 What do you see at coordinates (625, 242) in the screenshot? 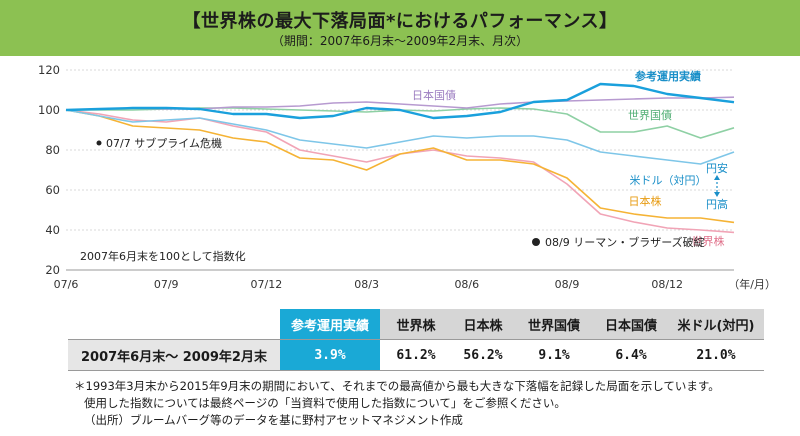
I see `lehman-annotation: 08/9 リーマン・ブラザーズ破綻` at bounding box center [625, 242].